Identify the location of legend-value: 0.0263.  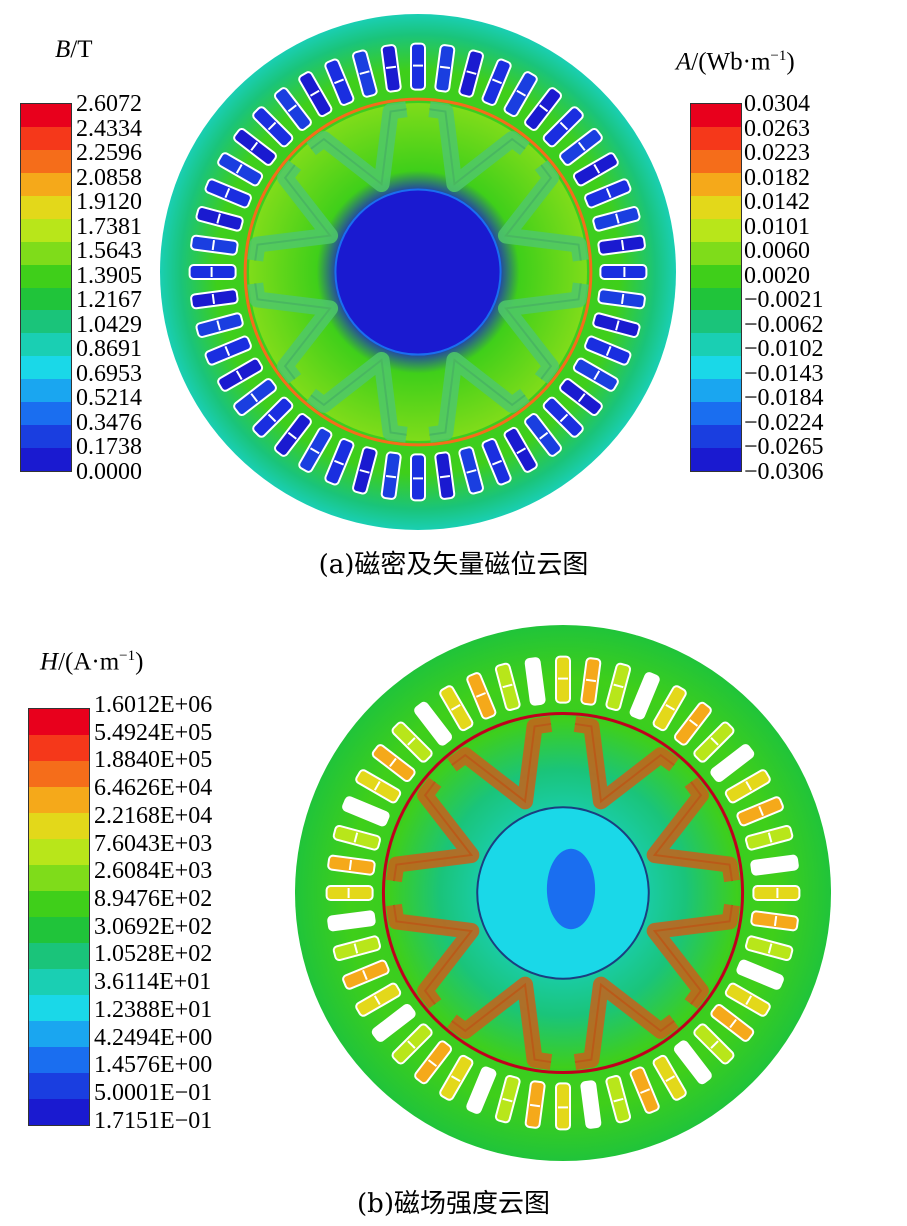
(777, 128).